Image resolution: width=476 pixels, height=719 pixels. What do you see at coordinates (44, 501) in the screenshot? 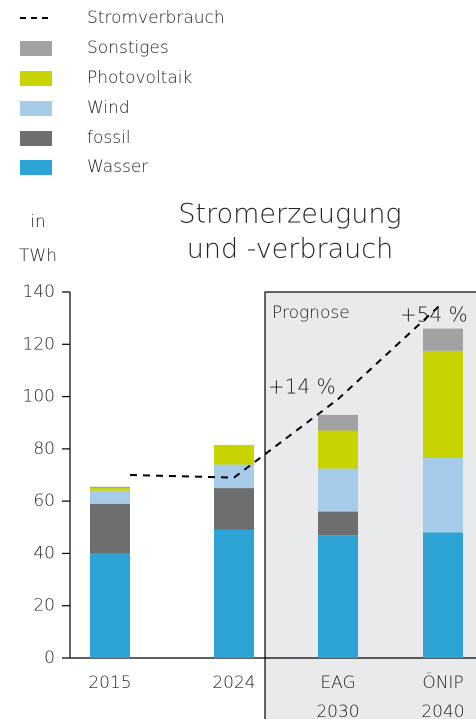
I see `y-tick-label: 60` at bounding box center [44, 501].